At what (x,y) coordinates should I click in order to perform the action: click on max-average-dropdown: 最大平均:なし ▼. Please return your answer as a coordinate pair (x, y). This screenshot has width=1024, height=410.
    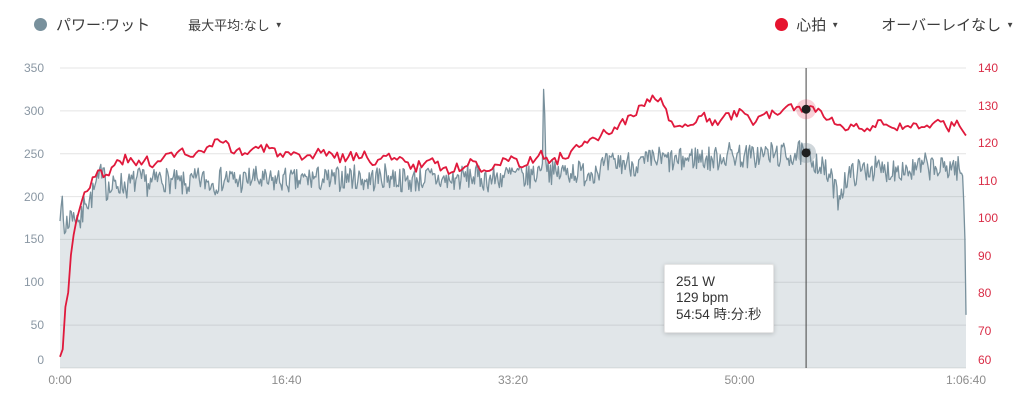
    Looking at the image, I should click on (235, 24).